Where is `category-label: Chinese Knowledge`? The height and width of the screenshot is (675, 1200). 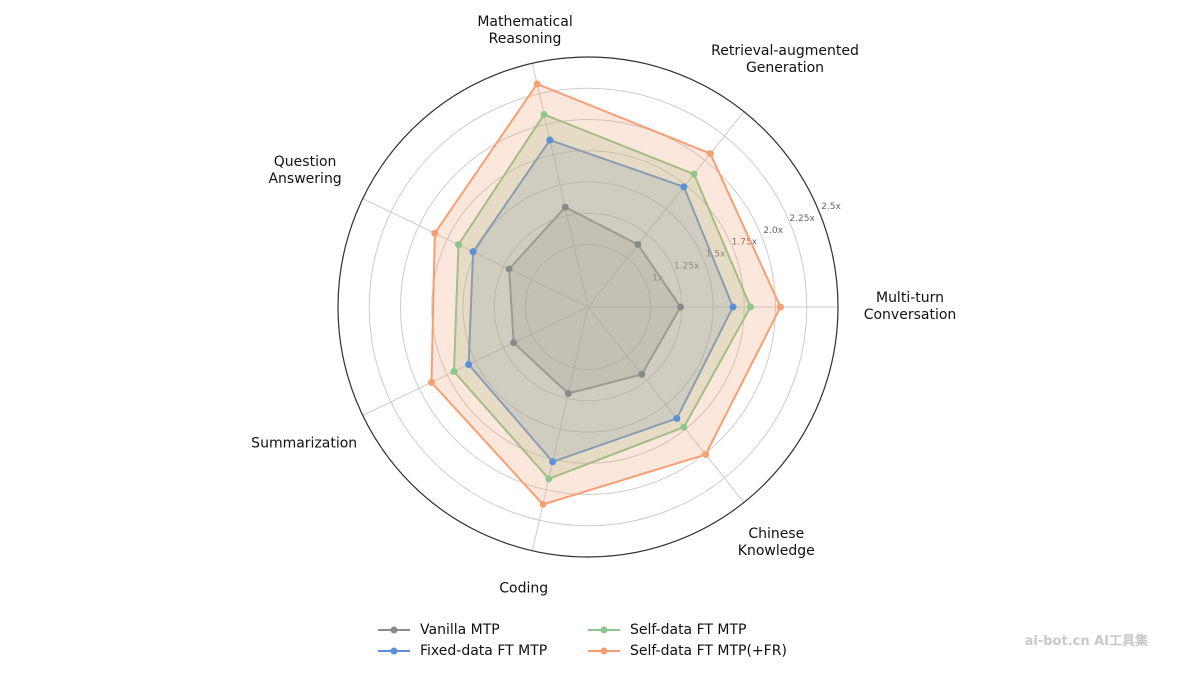
category-label: Chinese Knowledge is located at coordinates (776, 543).